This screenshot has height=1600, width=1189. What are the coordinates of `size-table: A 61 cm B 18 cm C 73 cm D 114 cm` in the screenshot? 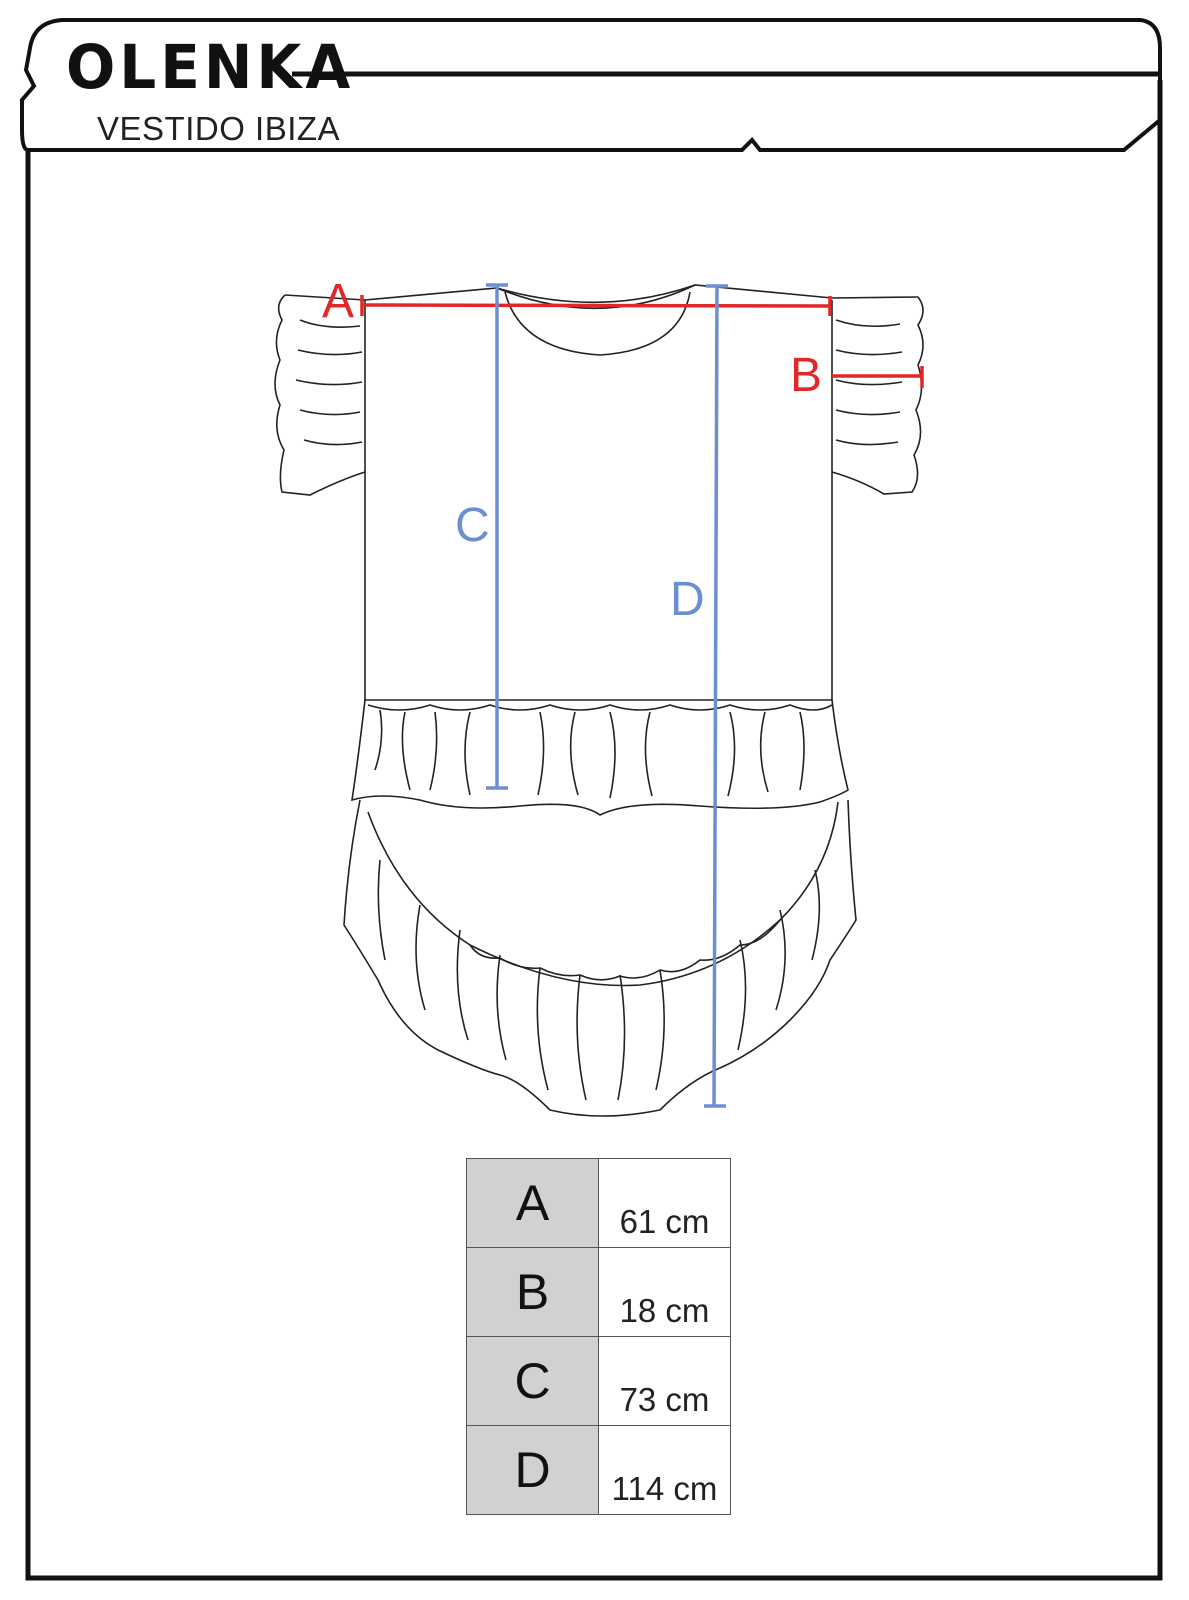 It's located at (598, 1336).